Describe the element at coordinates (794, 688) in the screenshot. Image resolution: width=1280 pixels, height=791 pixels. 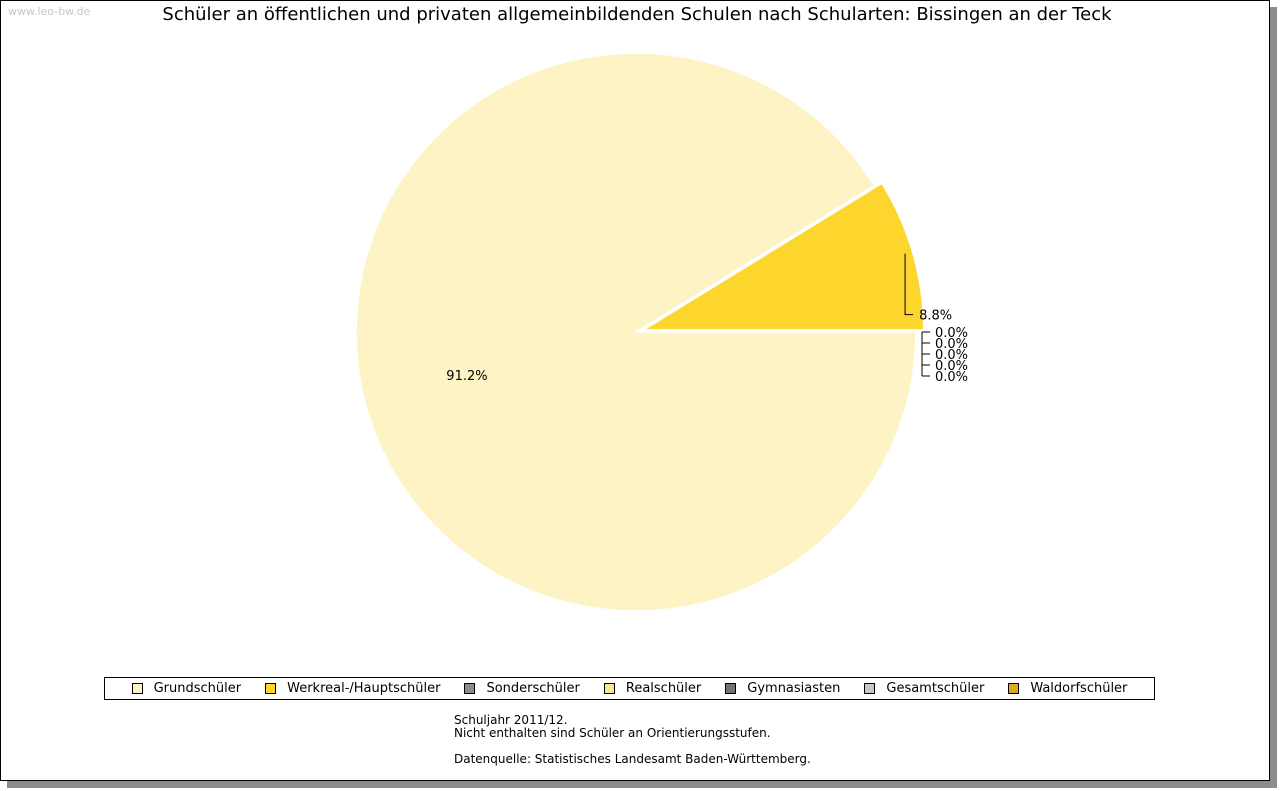
I see `legend-label: Gymnasiasten` at that location.